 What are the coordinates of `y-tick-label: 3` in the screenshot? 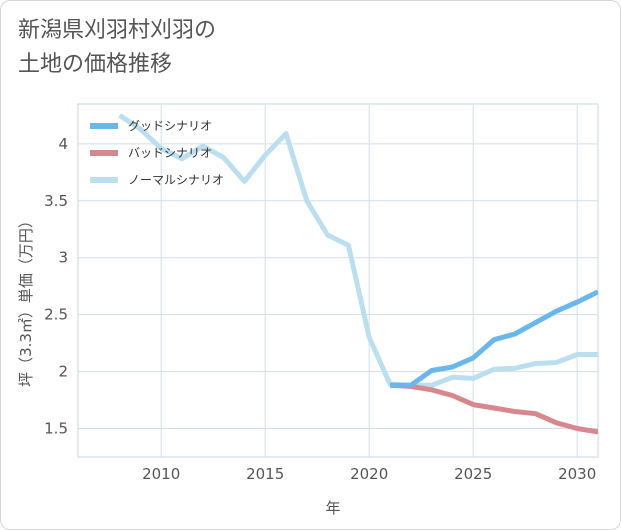 It's located at (63, 258).